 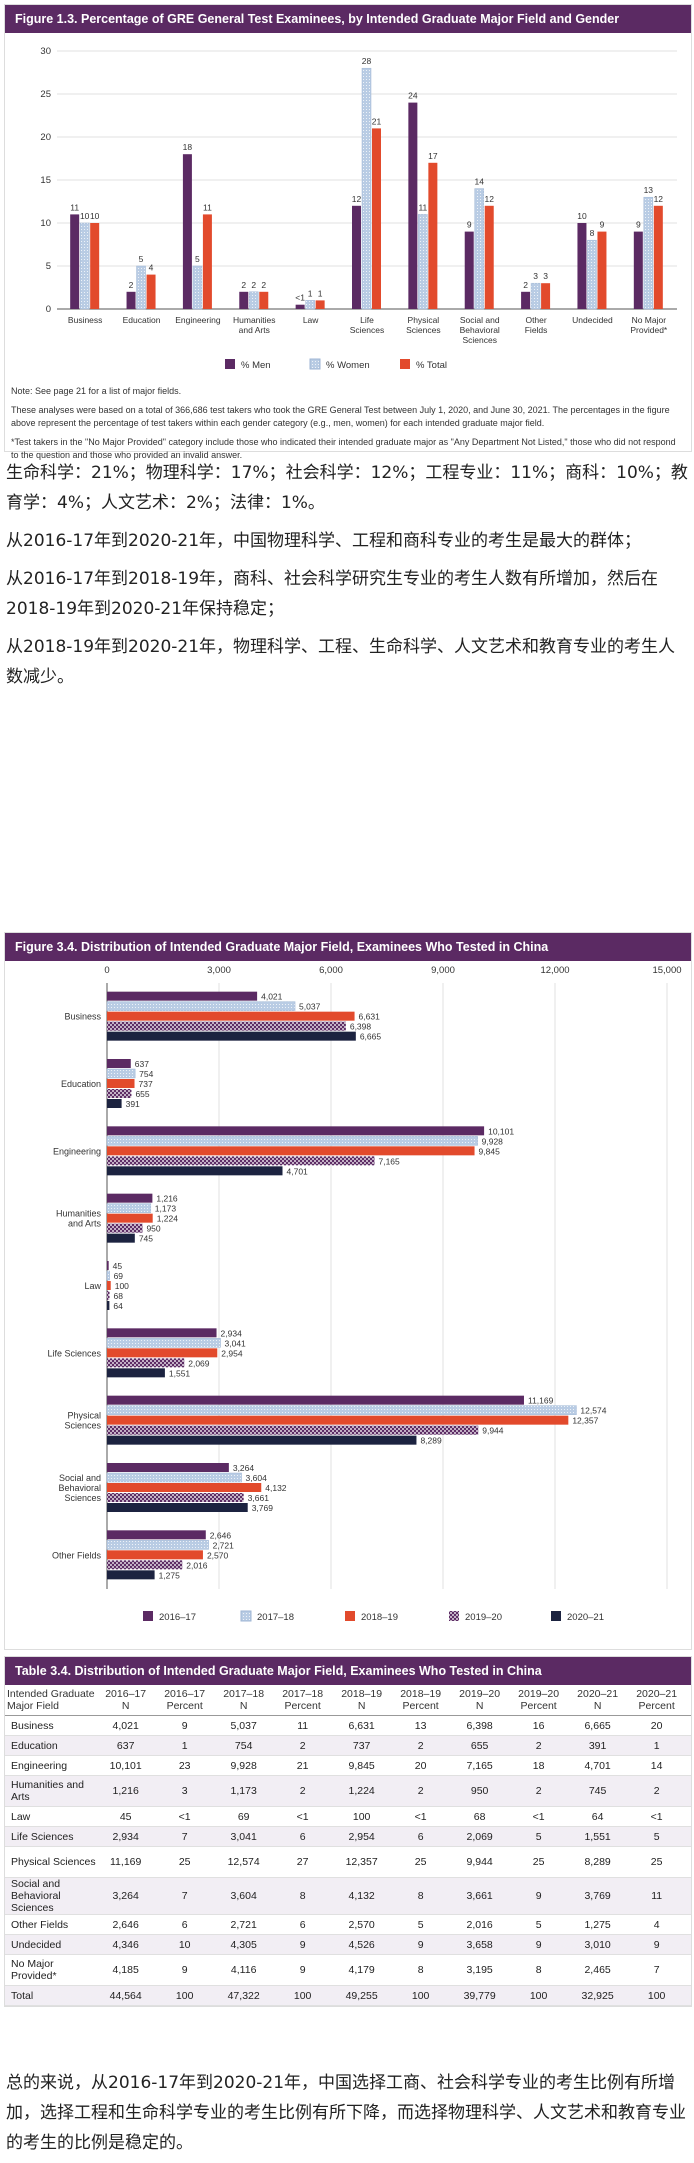 I want to click on table-cell: 3,010, so click(x=597, y=1944).